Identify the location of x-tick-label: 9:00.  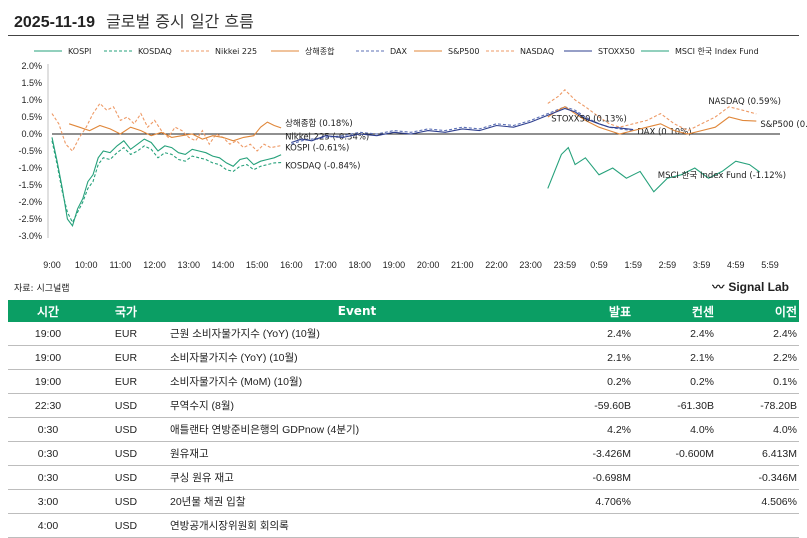
(52, 265).